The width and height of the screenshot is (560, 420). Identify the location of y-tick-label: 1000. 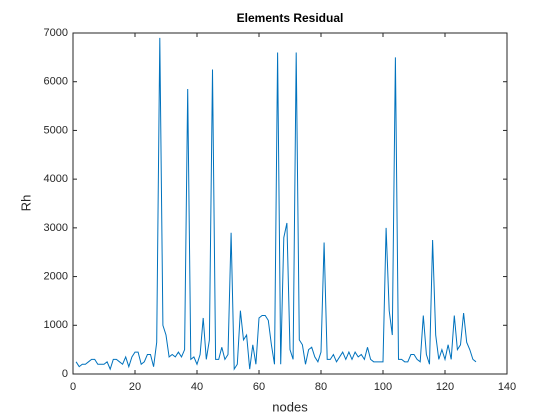
(56, 325).